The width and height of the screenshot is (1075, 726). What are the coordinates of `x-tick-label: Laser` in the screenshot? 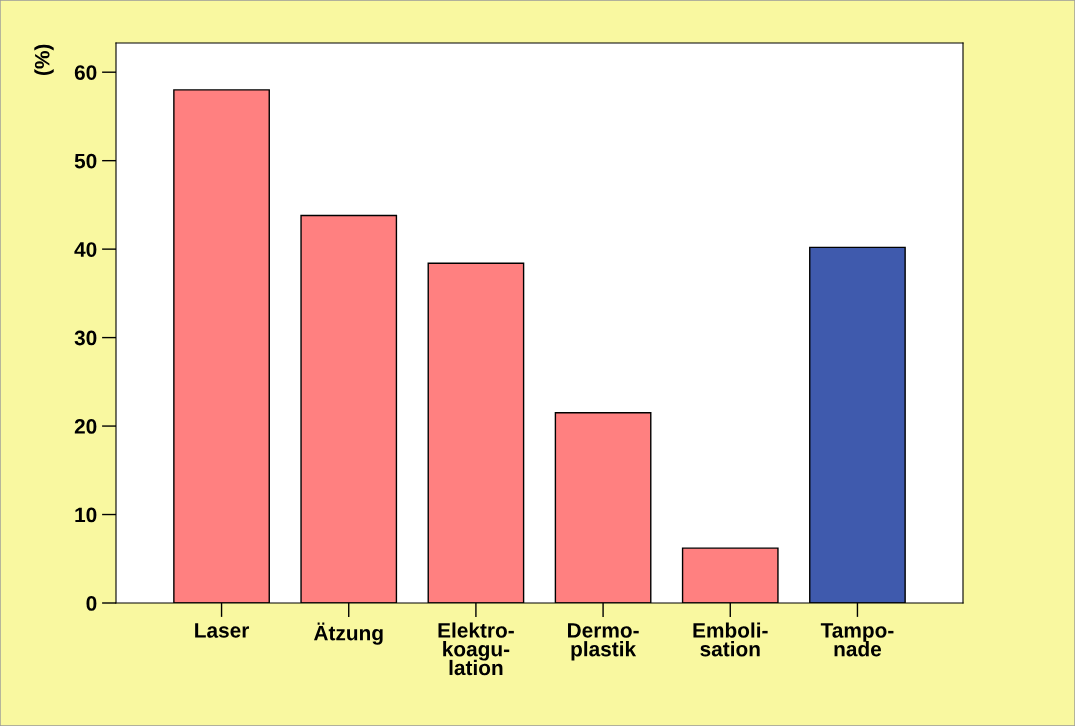 It's located at (222, 630).